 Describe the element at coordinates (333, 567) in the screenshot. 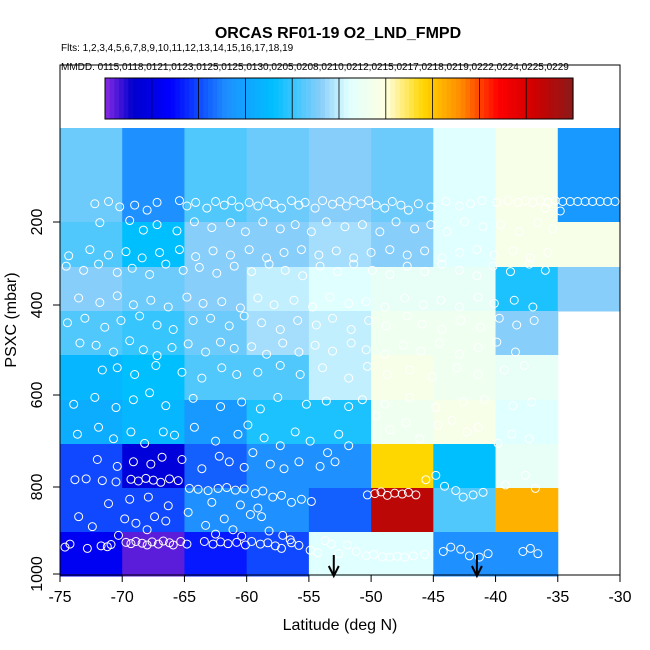

I see `arrow-marker` at that location.